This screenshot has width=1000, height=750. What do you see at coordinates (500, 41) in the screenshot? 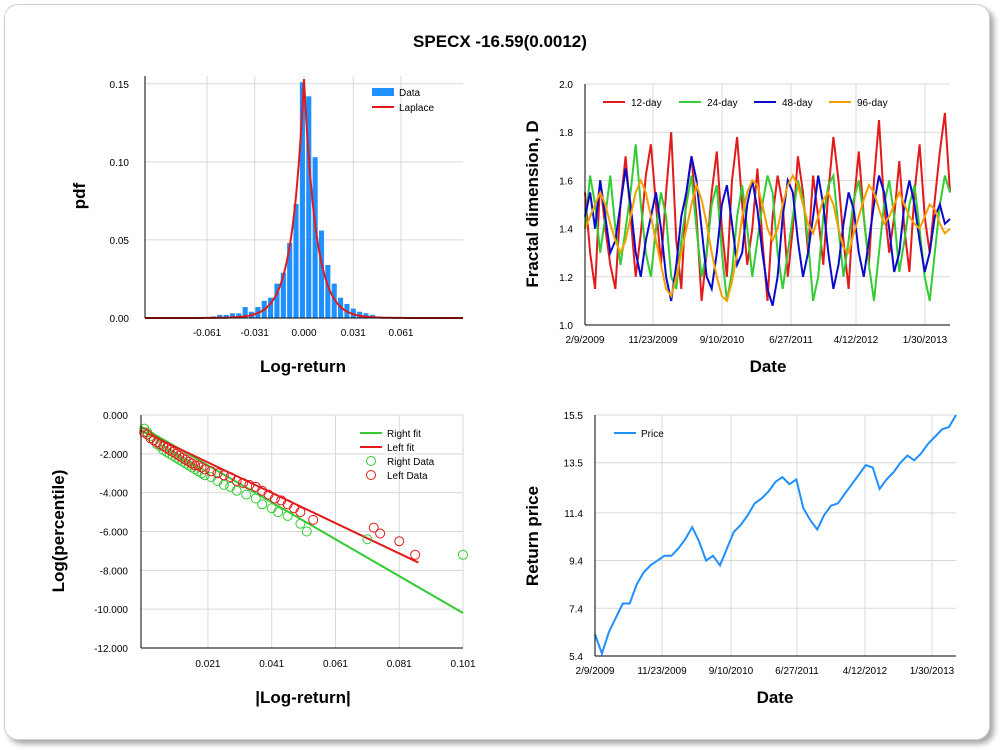
I see `page-title: SPECX -16.59(0.0012)` at bounding box center [500, 41].